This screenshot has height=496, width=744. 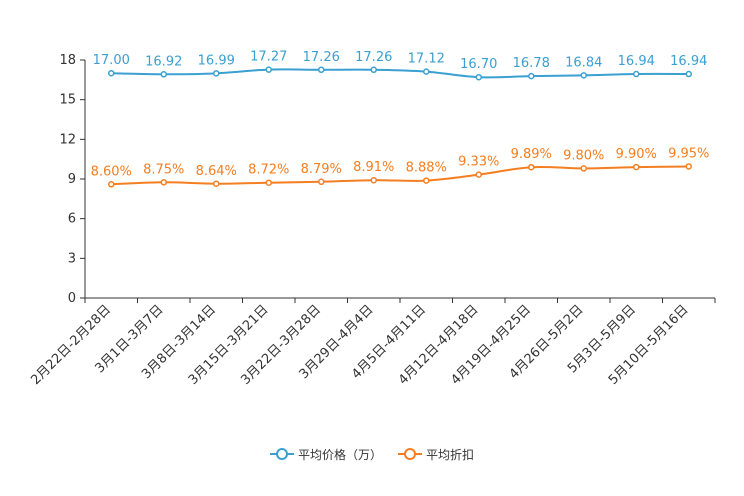 I want to click on y-tick-label: 15, so click(x=67, y=100).